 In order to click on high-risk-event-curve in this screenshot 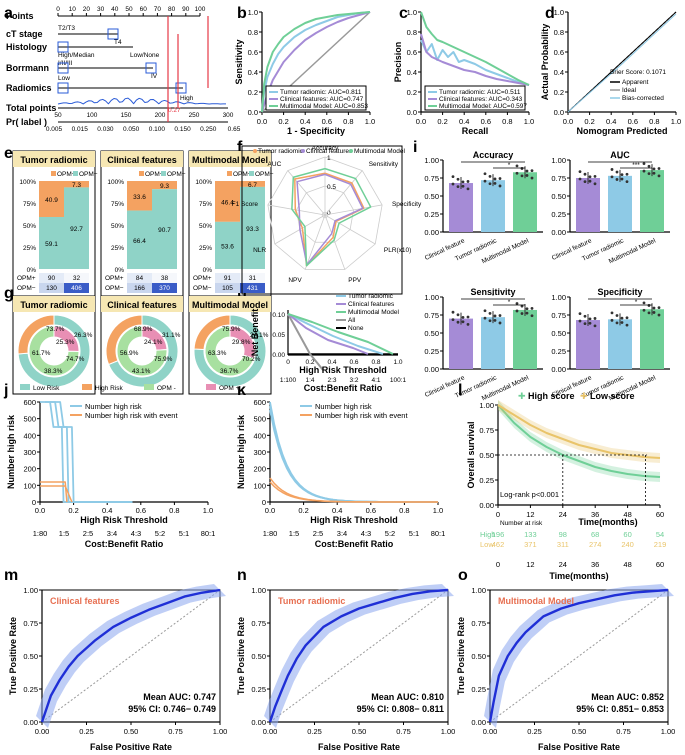, I will do `click(56, 494)`.